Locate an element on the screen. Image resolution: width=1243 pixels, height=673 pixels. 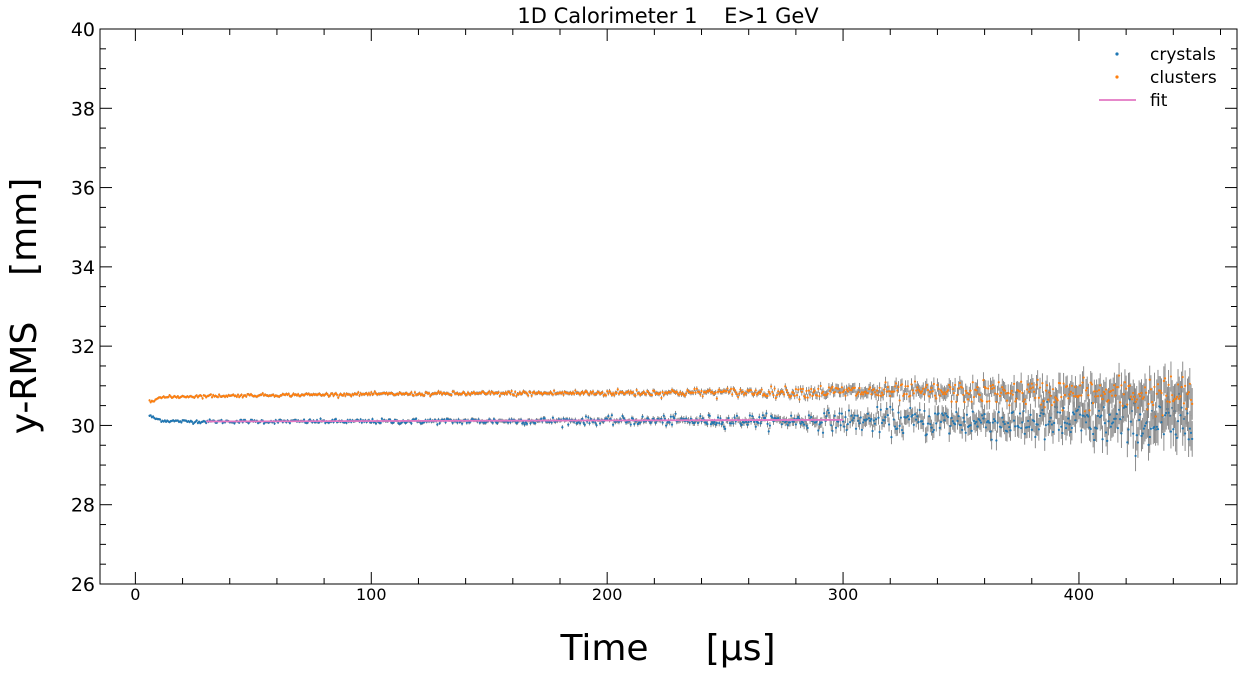
legend-swatch is located at coordinates (1117, 77).